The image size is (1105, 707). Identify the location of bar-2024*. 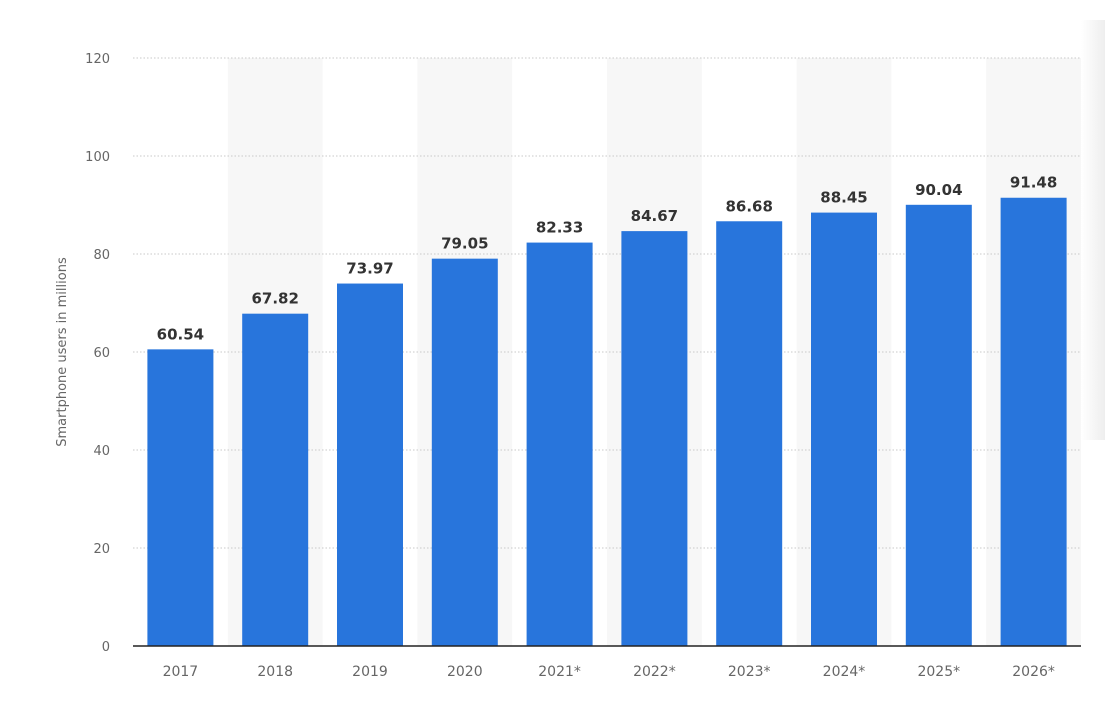
(844, 429).